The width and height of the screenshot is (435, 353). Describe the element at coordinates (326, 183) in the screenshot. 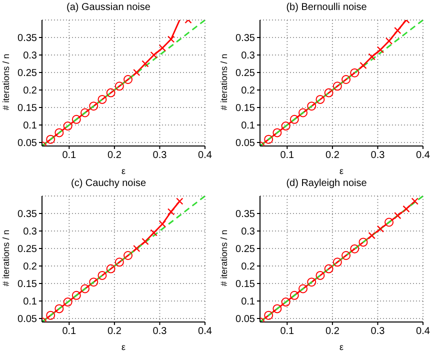

I see `chart-title: (d) Rayleigh noise` at that location.